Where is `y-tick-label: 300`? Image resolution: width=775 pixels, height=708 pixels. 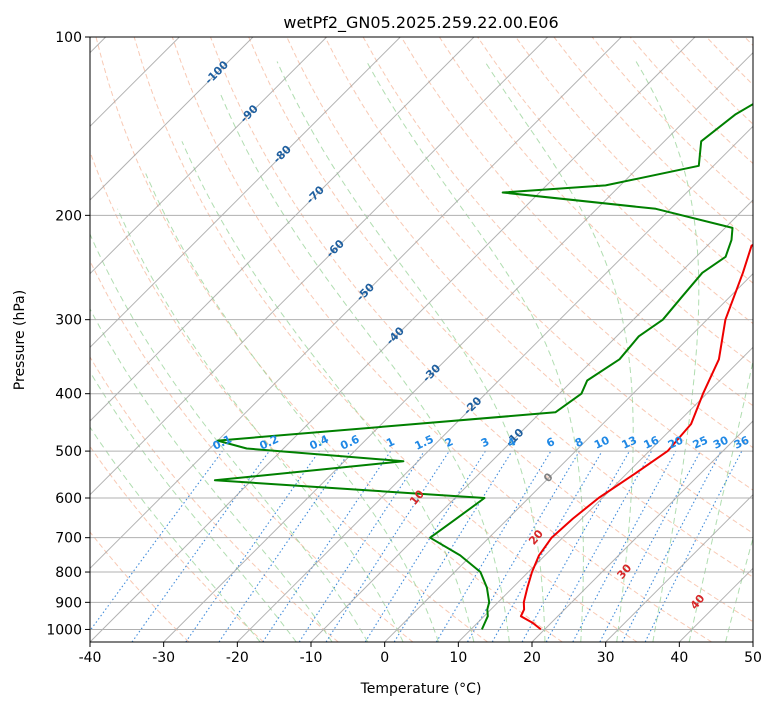 y-tick-label: 300 is located at coordinates (68, 321).